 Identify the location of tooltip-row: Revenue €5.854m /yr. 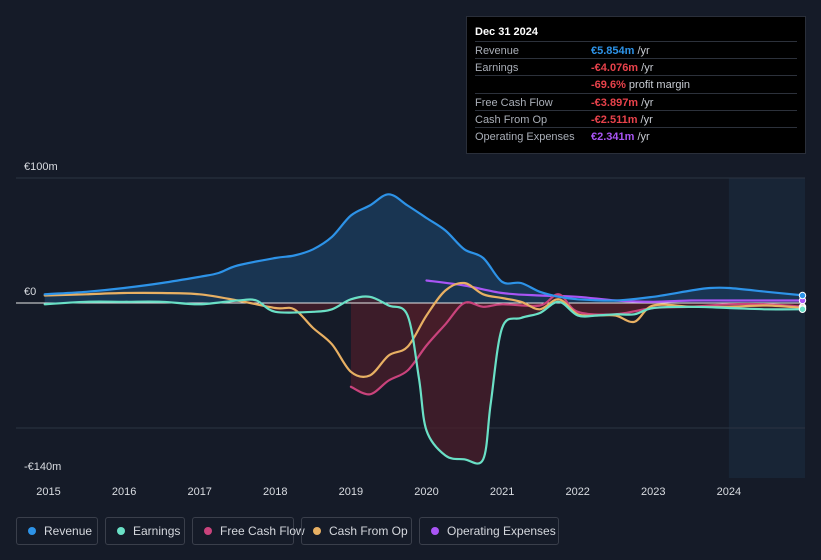
(636, 50).